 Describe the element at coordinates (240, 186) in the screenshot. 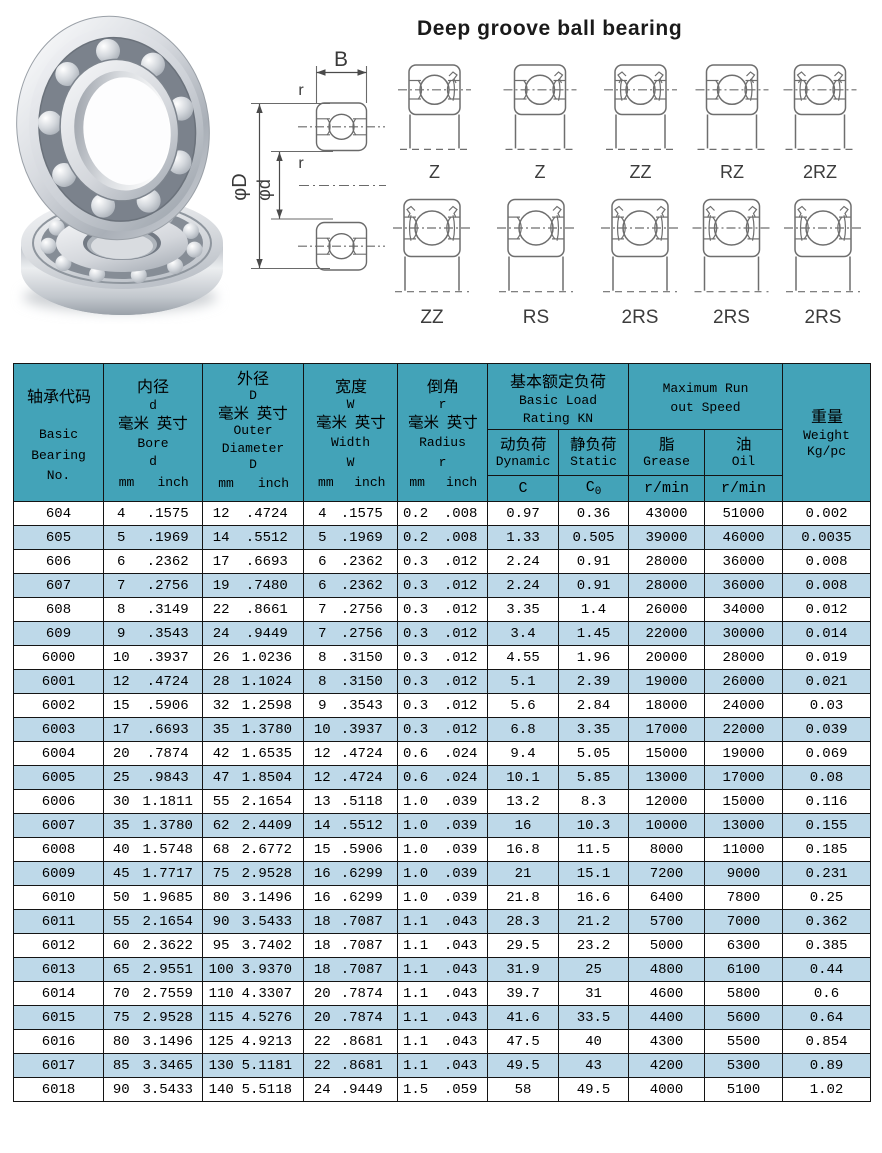

I see `svg-text: φD` at that location.